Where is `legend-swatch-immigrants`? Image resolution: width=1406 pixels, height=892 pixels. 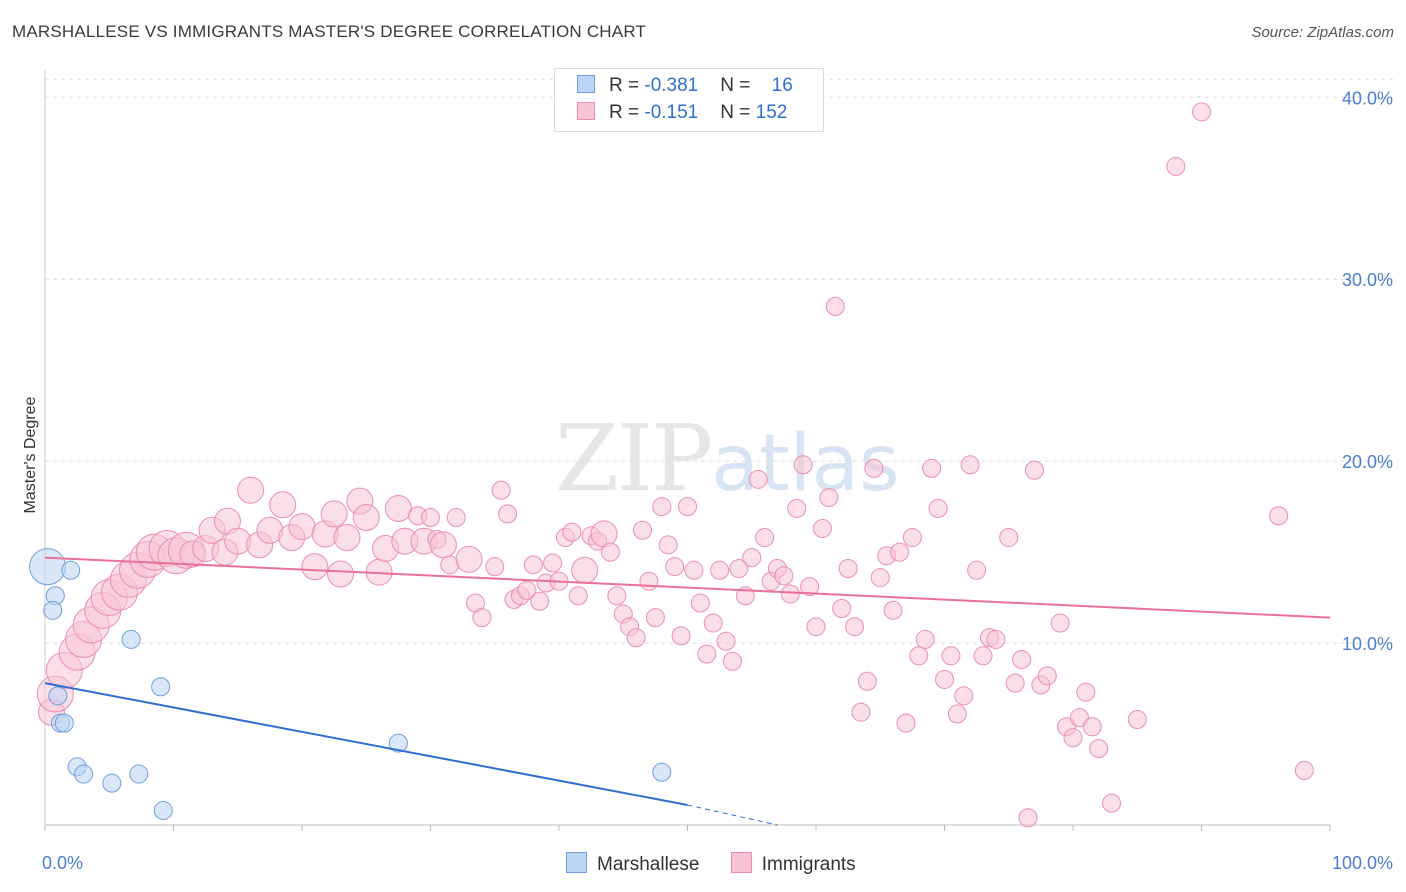 legend-swatch-immigrants is located at coordinates (586, 111).